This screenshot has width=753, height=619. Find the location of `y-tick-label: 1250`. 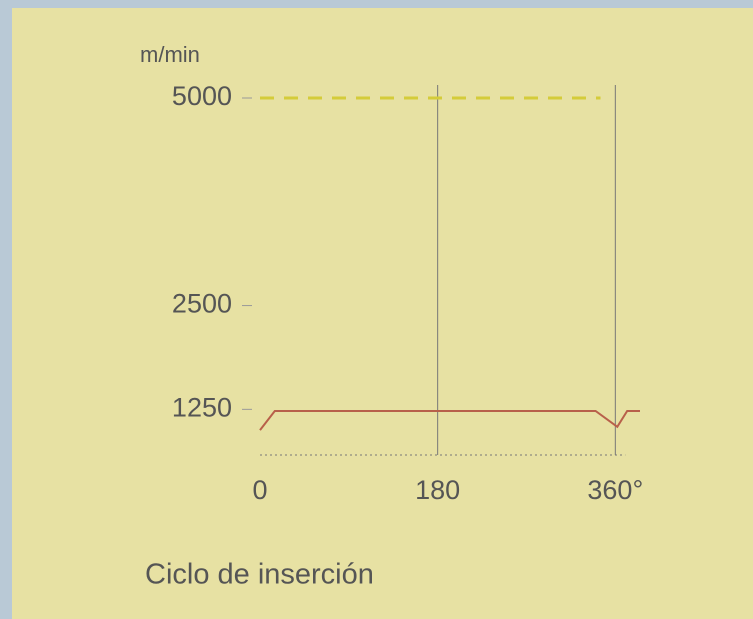

y-tick-label: 1250 is located at coordinates (202, 407).